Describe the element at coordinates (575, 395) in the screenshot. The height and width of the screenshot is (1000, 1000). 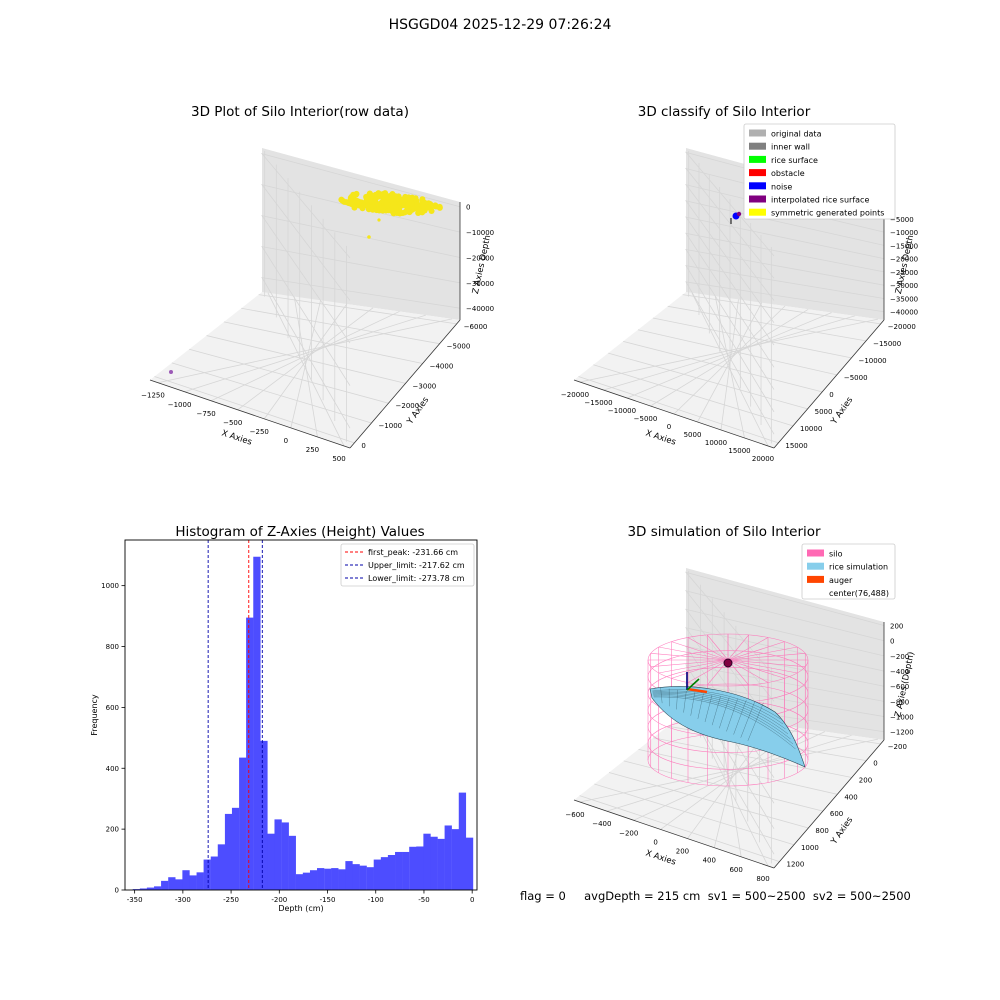
I see `x-tick-label: −20000` at that location.